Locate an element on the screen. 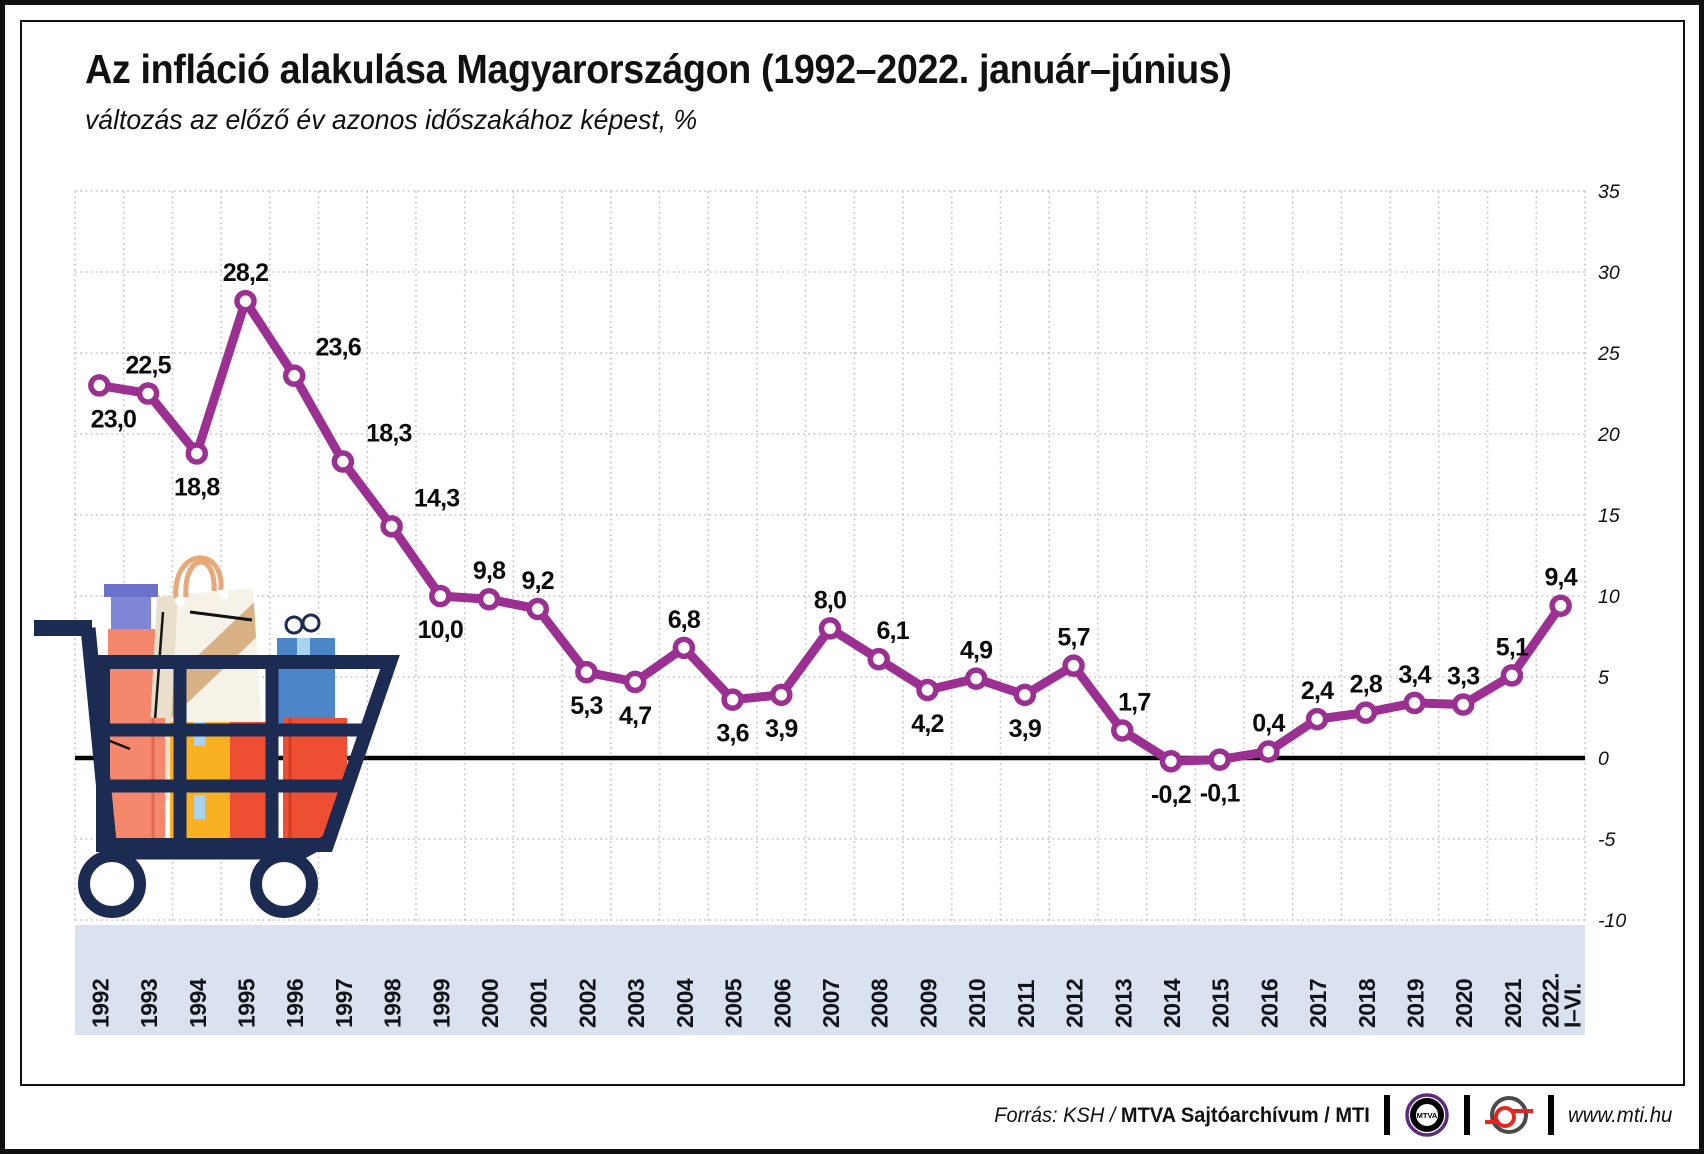 The height and width of the screenshot is (1154, 1704). website-url: www.mti.hu is located at coordinates (1620, 1114).